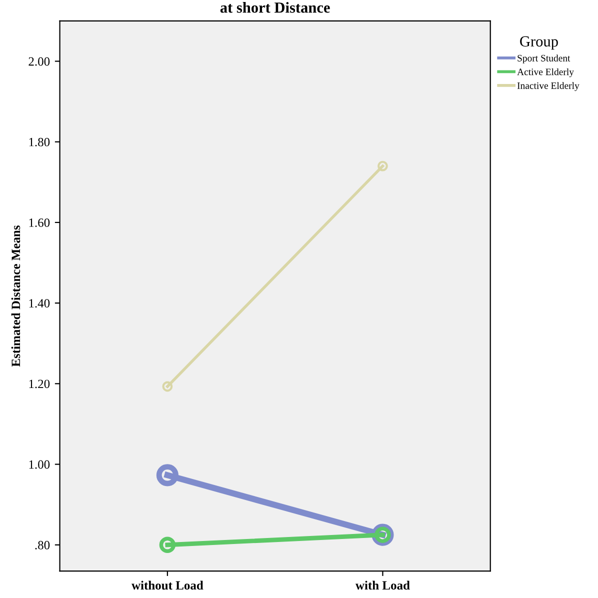 The image size is (598, 598). What do you see at coordinates (39, 222) in the screenshot?
I see `y-tick-label: 1.60` at bounding box center [39, 222].